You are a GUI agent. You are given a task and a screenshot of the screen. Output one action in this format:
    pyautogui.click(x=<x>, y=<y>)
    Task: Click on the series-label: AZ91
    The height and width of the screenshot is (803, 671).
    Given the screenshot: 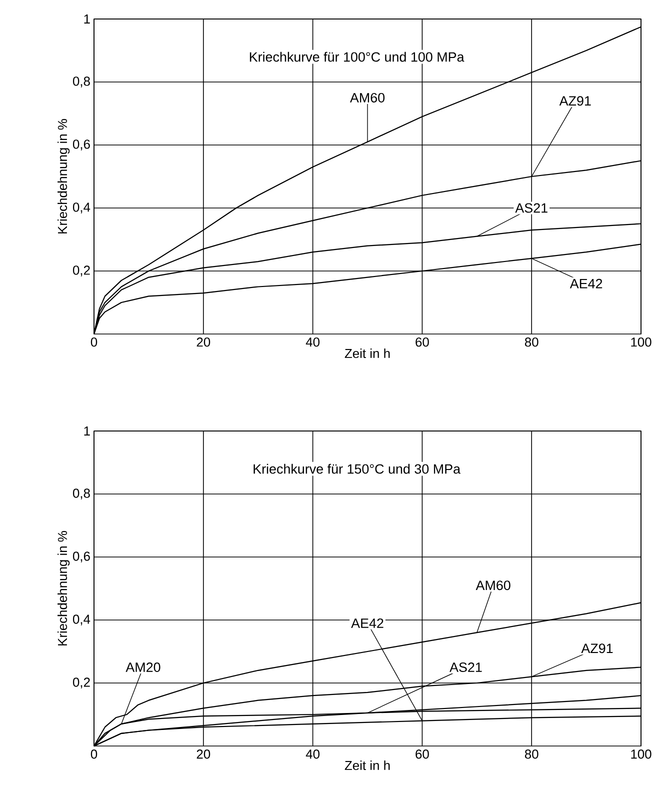 What is the action you would take?
    pyautogui.click(x=597, y=649)
    